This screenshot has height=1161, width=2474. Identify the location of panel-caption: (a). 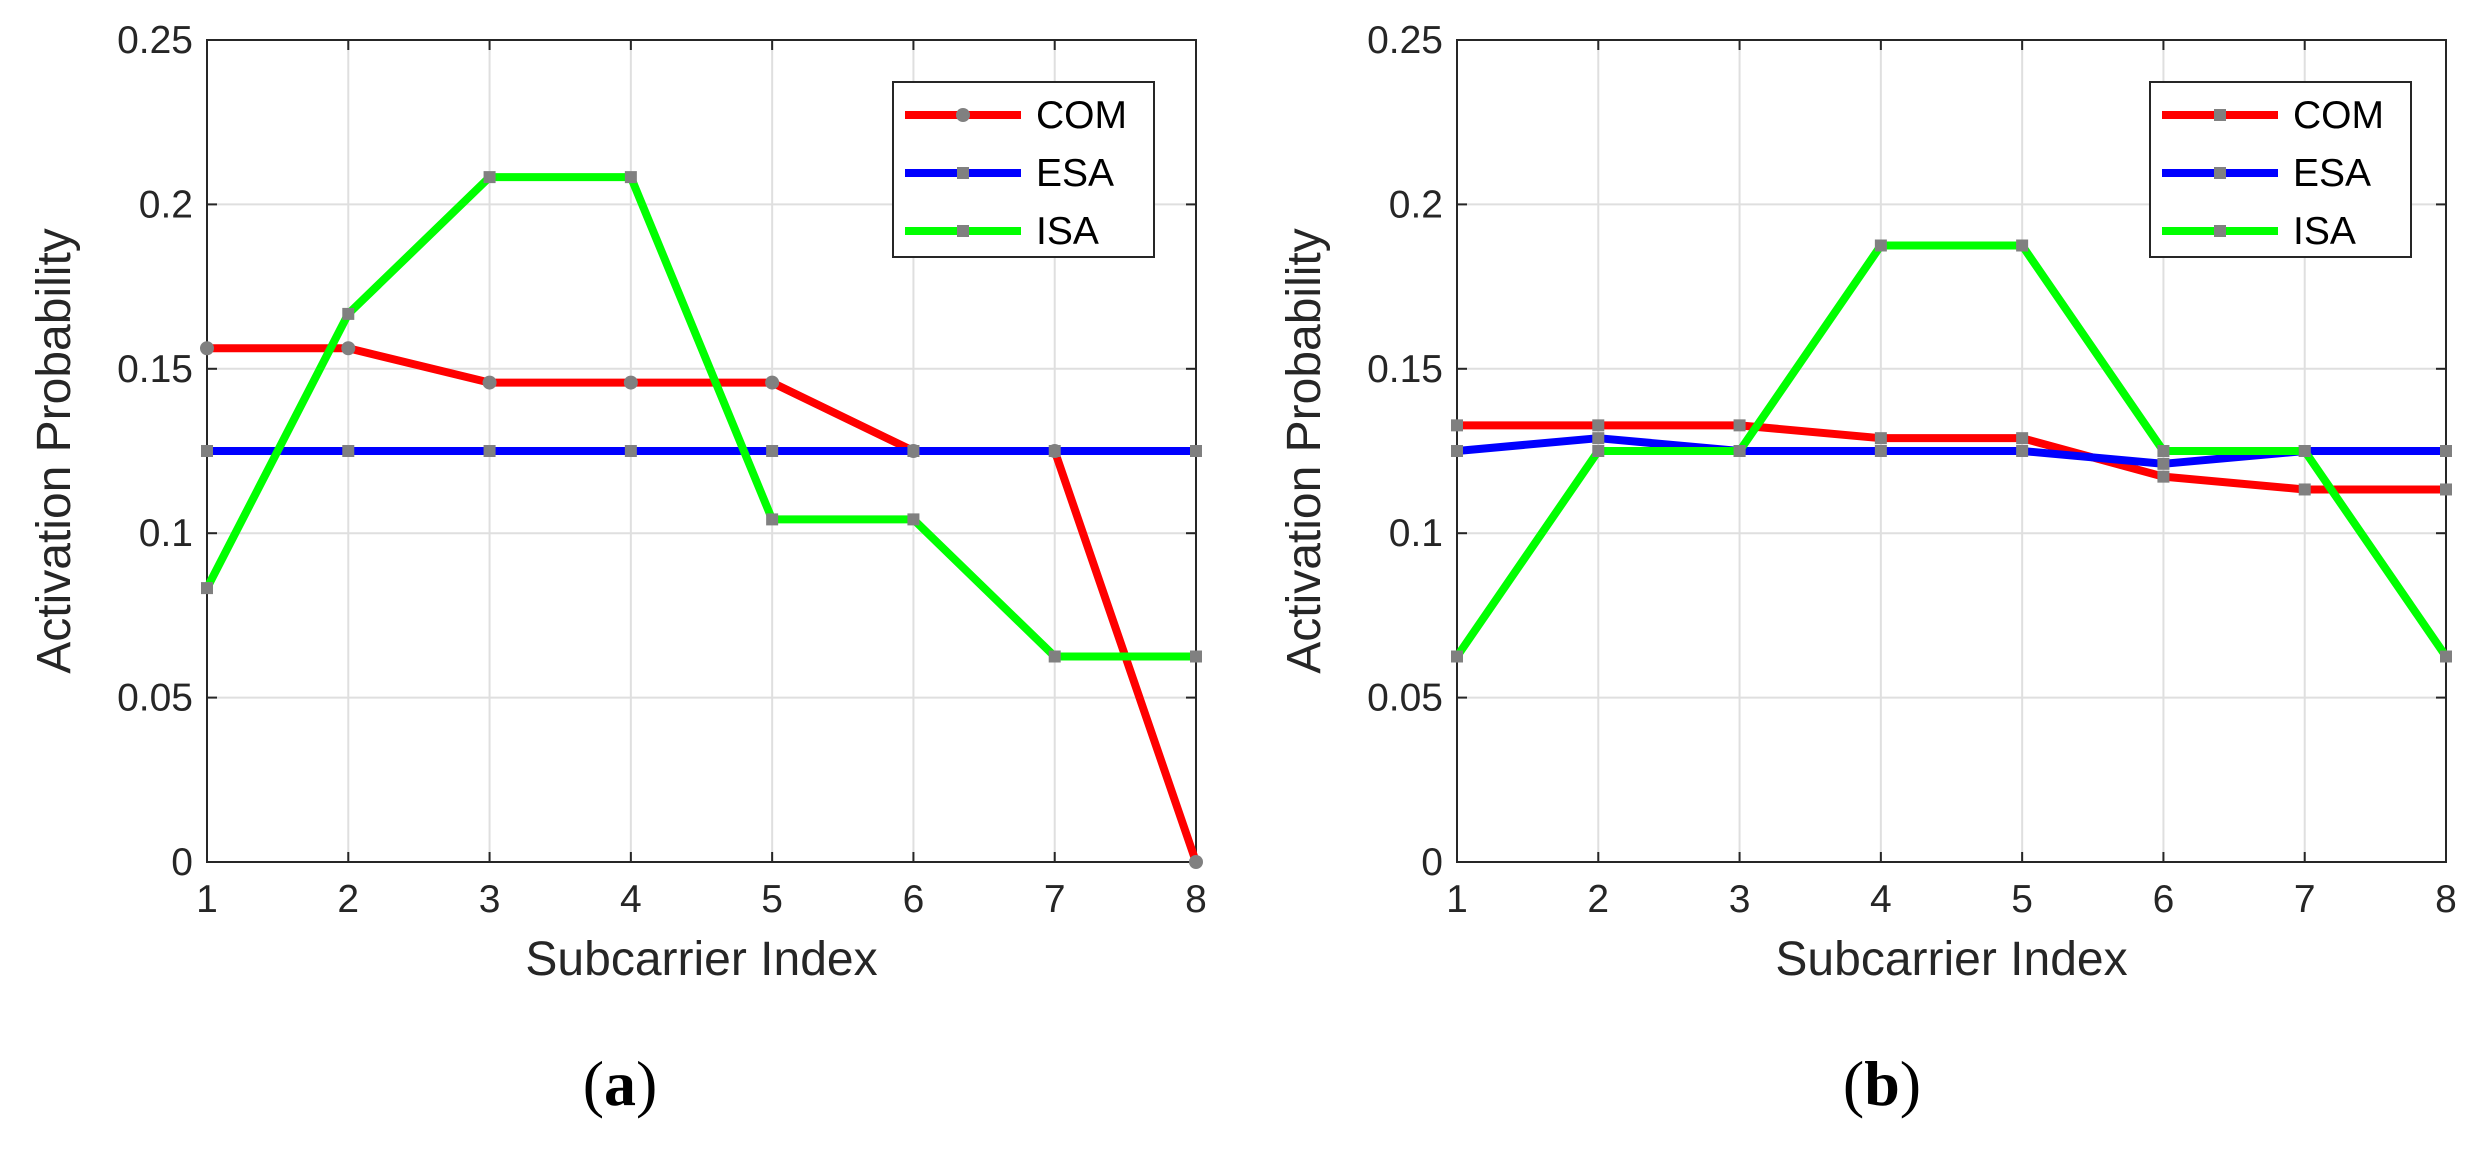
(620, 1083).